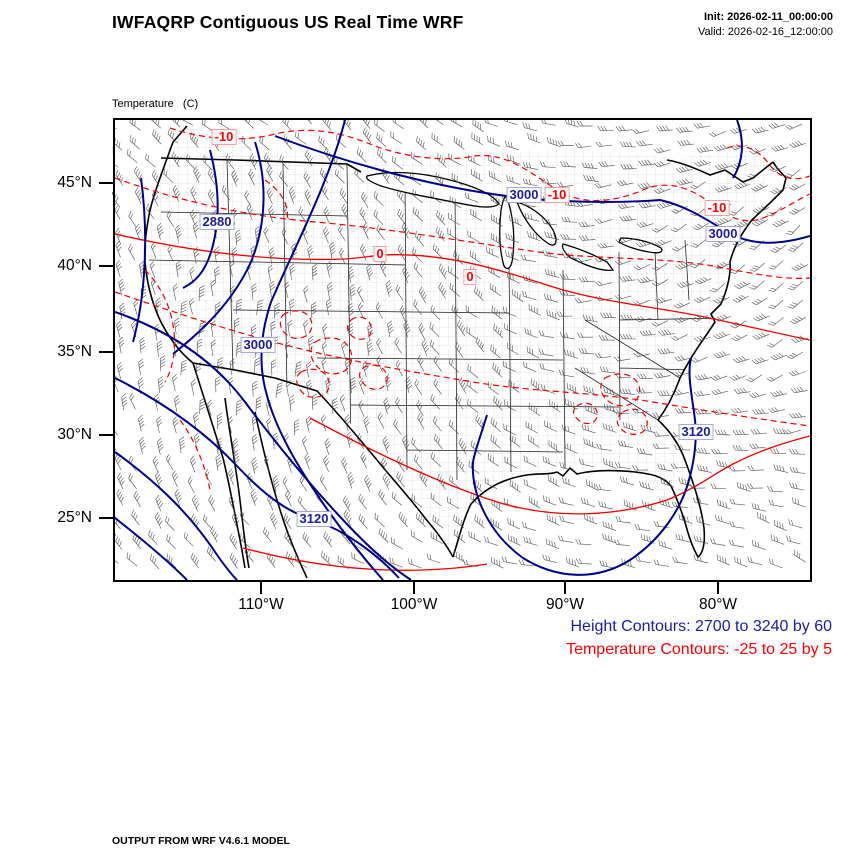  Describe the element at coordinates (155, 104) in the screenshot. I see `legend-temperature: Temperature (C)` at that location.